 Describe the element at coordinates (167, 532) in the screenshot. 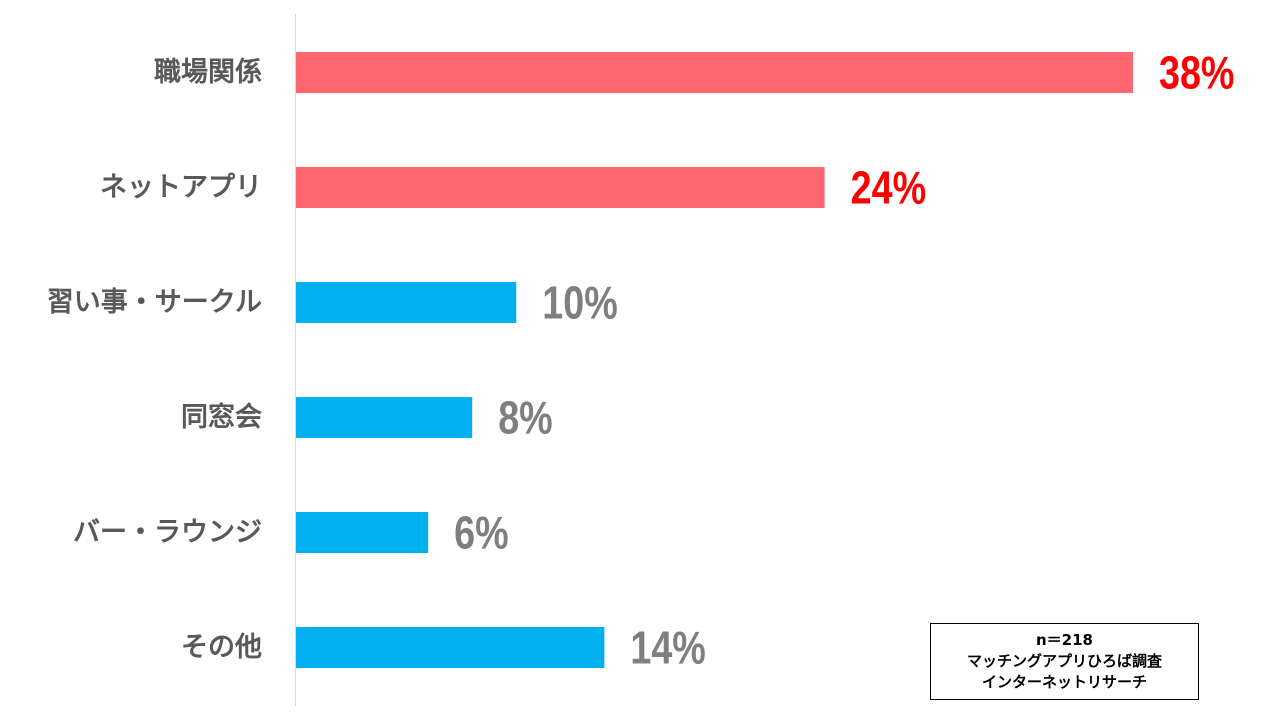

I see `category-label-4: バー・ラウンジ` at that location.